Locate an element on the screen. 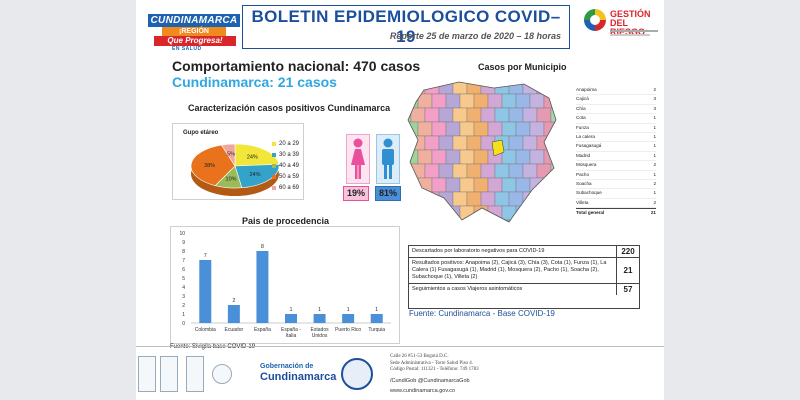  pie-slice-label: 38% is located at coordinates (209, 166).